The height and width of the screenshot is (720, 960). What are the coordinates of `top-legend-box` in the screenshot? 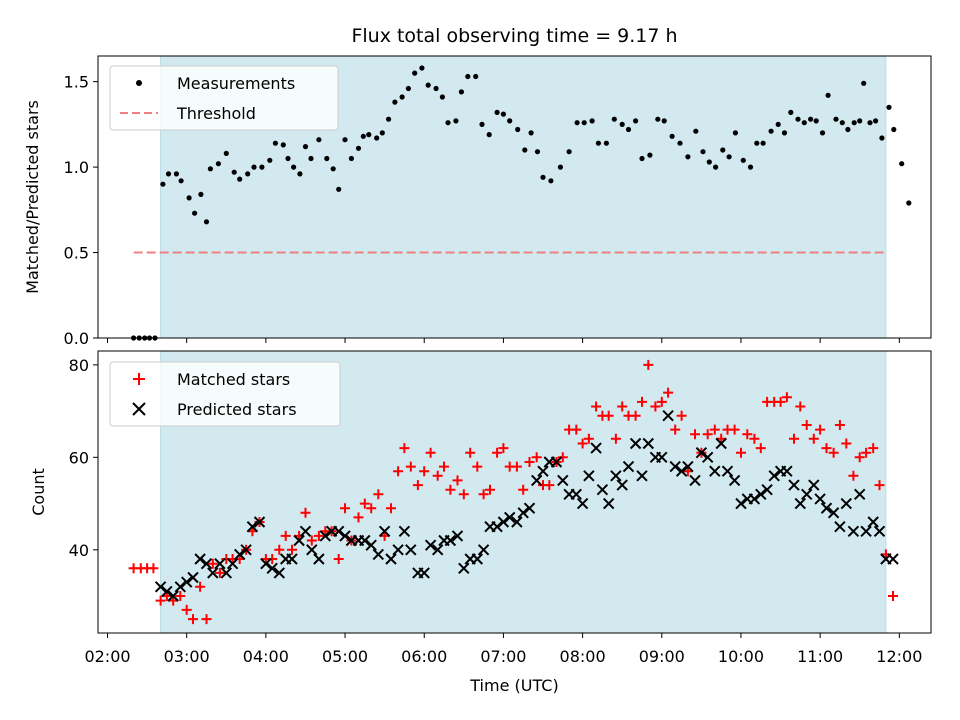 It's located at (224, 98).